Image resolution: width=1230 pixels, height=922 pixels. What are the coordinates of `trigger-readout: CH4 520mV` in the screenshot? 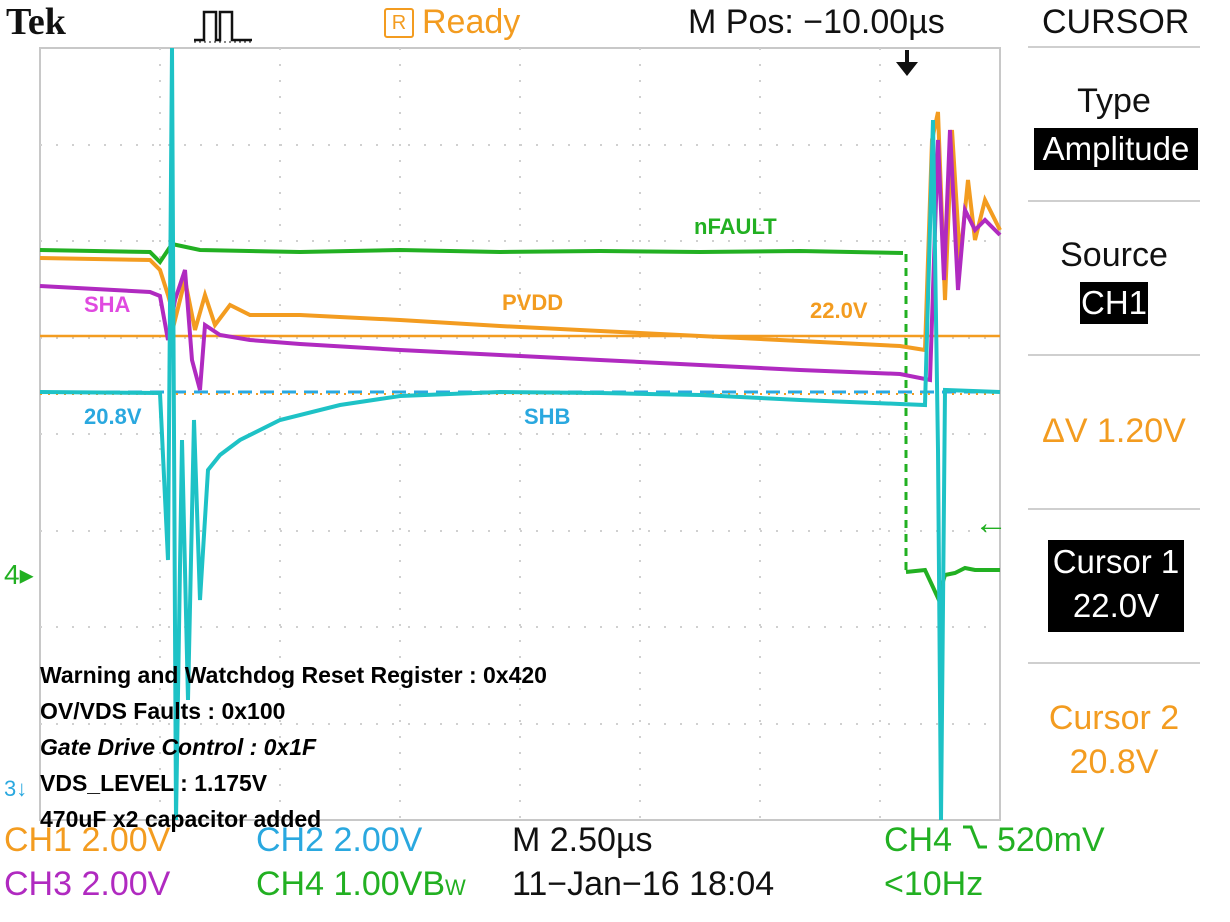 It's located at (994, 840).